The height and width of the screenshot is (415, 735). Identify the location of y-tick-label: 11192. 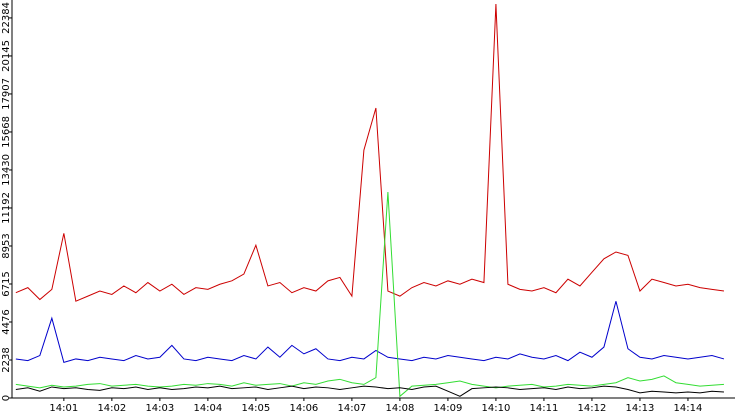
(6, 208).